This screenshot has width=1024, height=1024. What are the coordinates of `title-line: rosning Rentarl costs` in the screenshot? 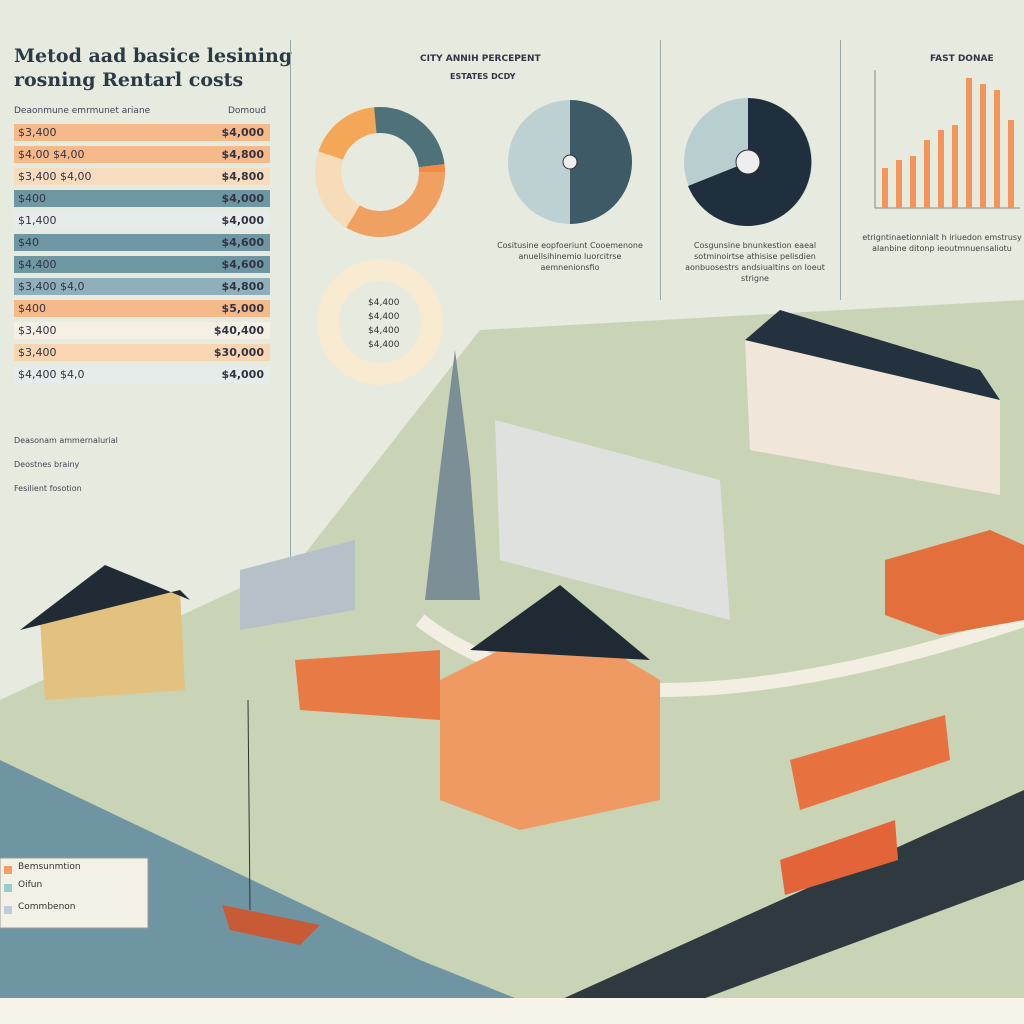 It's located at (129, 80).